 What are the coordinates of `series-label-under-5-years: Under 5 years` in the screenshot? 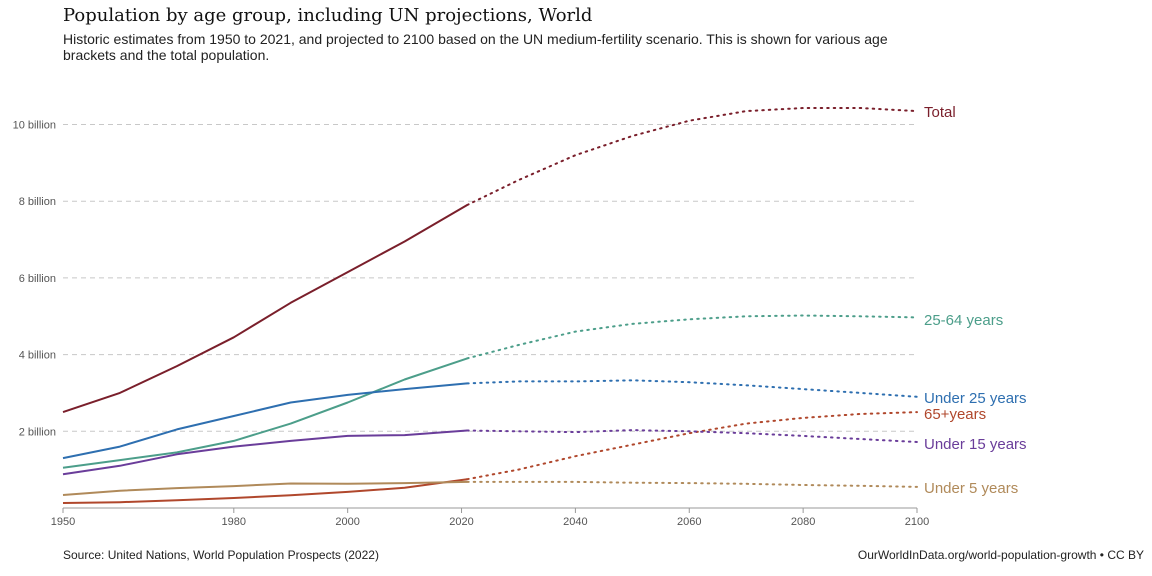 It's located at (971, 488).